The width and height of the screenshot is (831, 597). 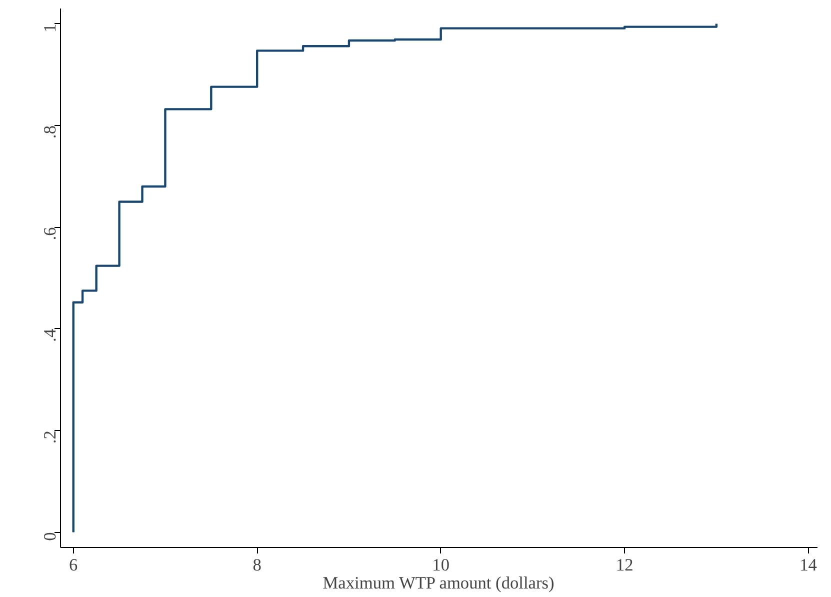 I want to click on x-tick-label: 14, so click(x=809, y=565).